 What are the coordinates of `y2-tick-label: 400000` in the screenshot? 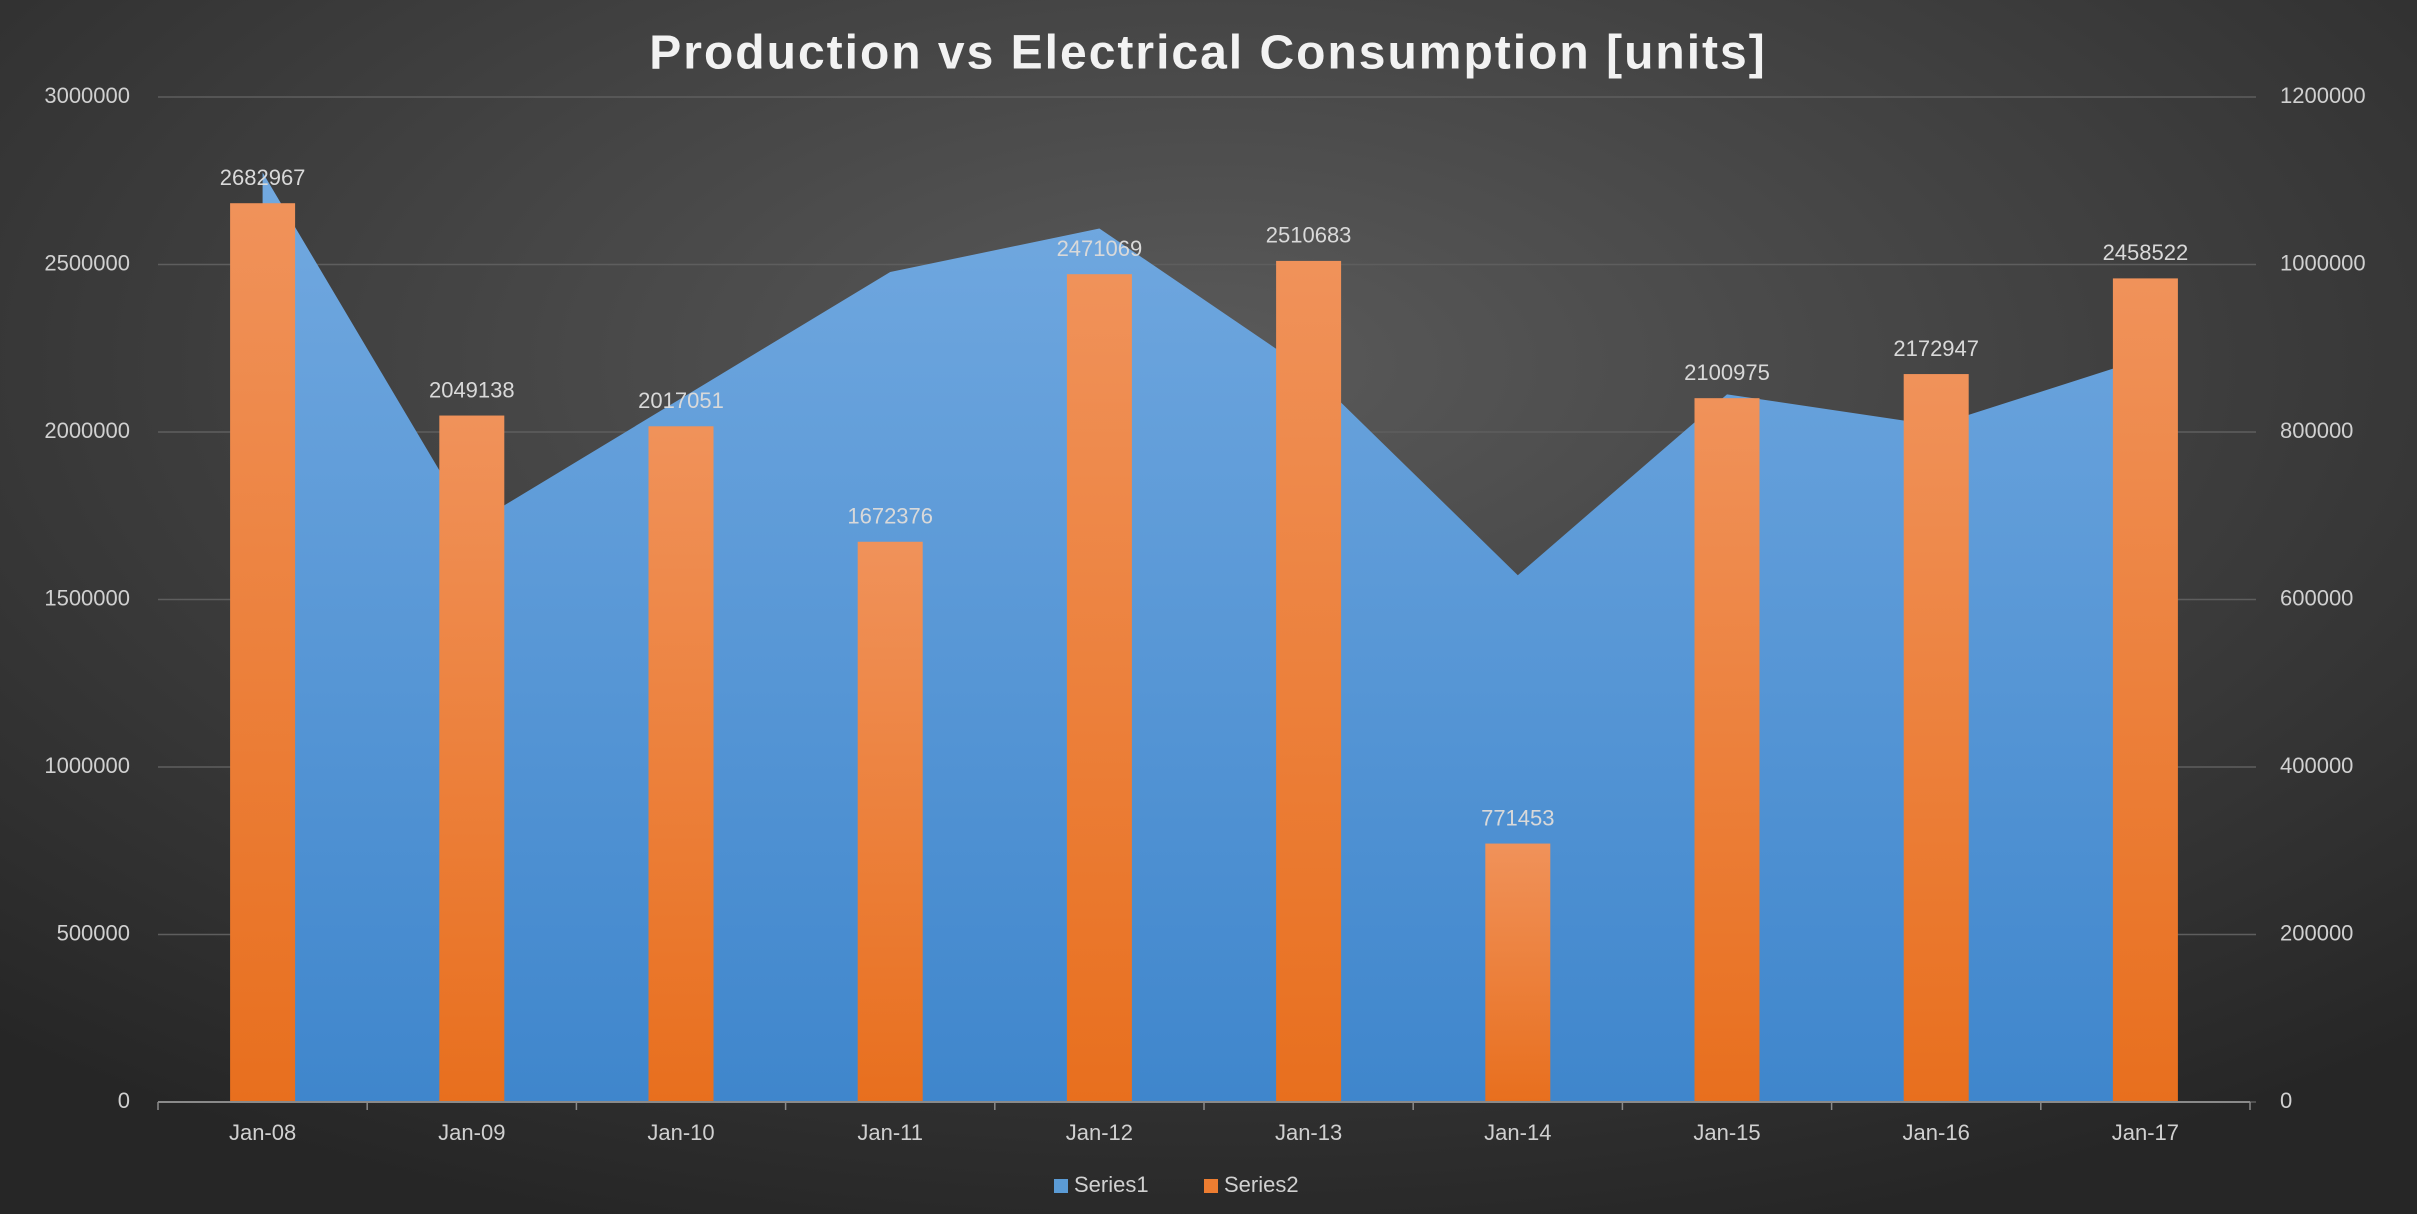 It's located at (2316, 765).